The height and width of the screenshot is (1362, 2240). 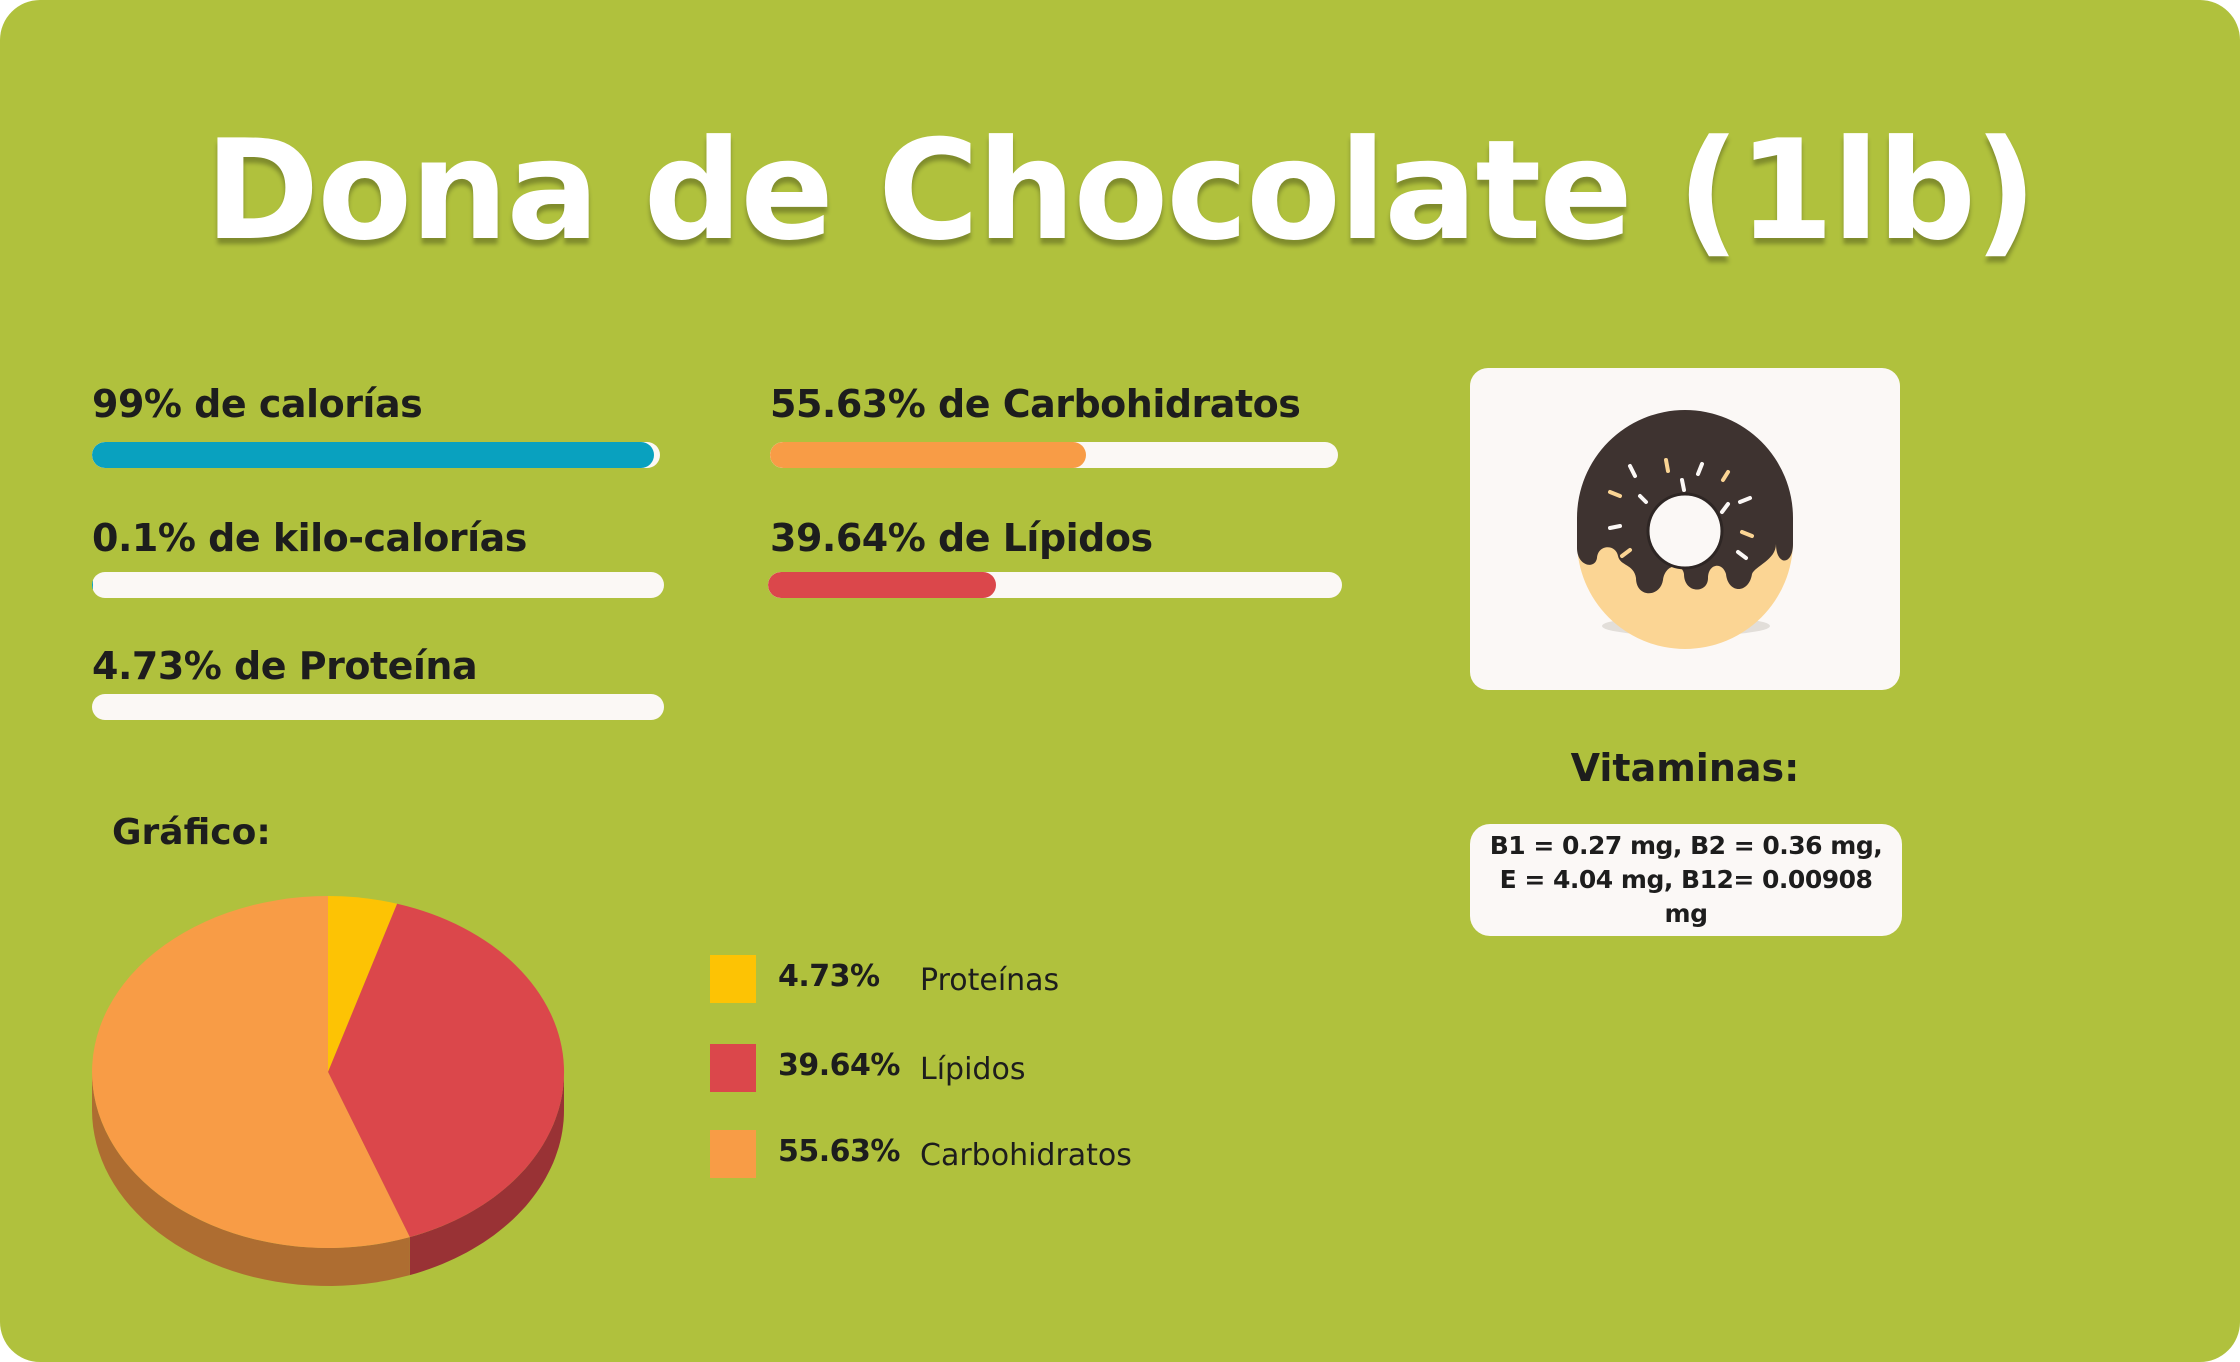 What do you see at coordinates (1685, 768) in the screenshot?
I see `vitamins-title: Vitaminas:` at bounding box center [1685, 768].